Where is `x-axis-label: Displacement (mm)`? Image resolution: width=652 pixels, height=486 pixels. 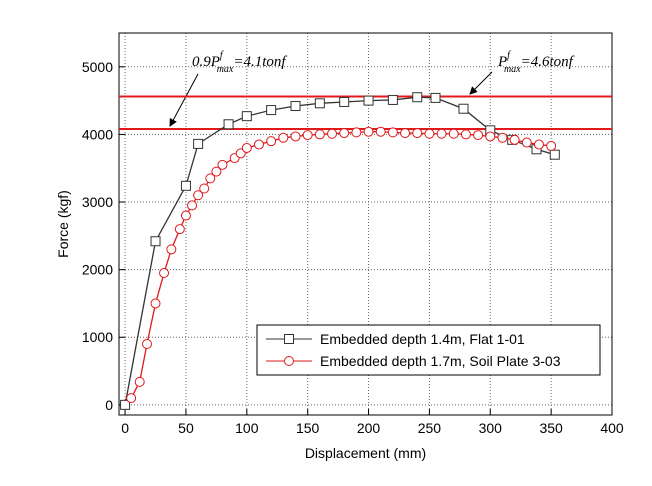
x-axis-label: Displacement (mm) is located at coordinates (365, 453).